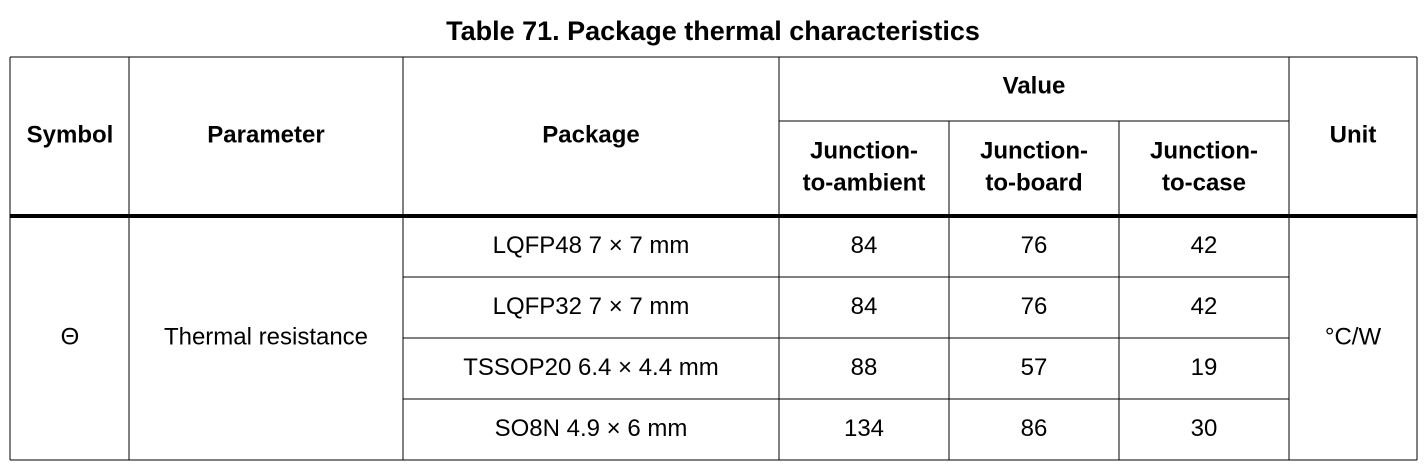 The width and height of the screenshot is (1427, 467). Describe the element at coordinates (864, 182) in the screenshot. I see `header-cell: to-ambient` at that location.